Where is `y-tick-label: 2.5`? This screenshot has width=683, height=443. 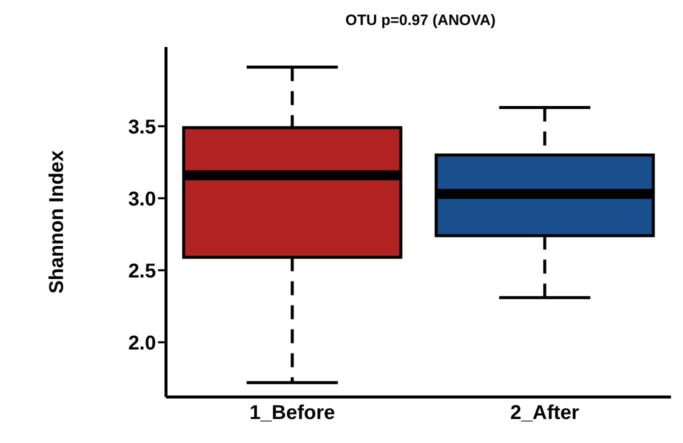
y-tick-label: 2.5 is located at coordinates (142, 271).